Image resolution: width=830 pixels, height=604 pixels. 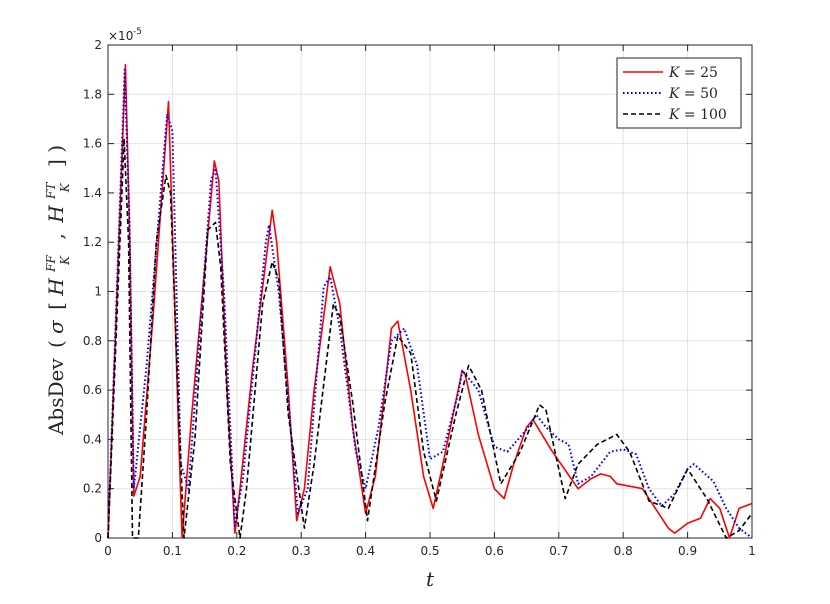 I want to click on y-tick-label: 1, so click(x=98, y=292).